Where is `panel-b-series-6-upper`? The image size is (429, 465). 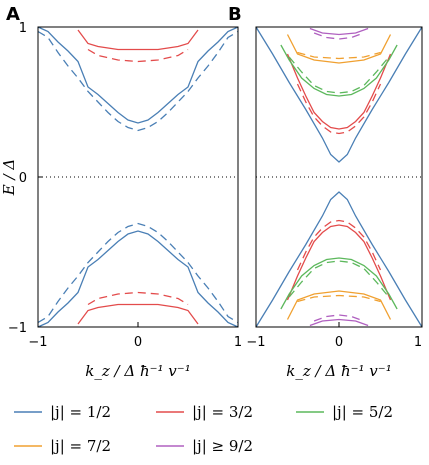
panel-b-series-6-upper is located at coordinates (339, 55).